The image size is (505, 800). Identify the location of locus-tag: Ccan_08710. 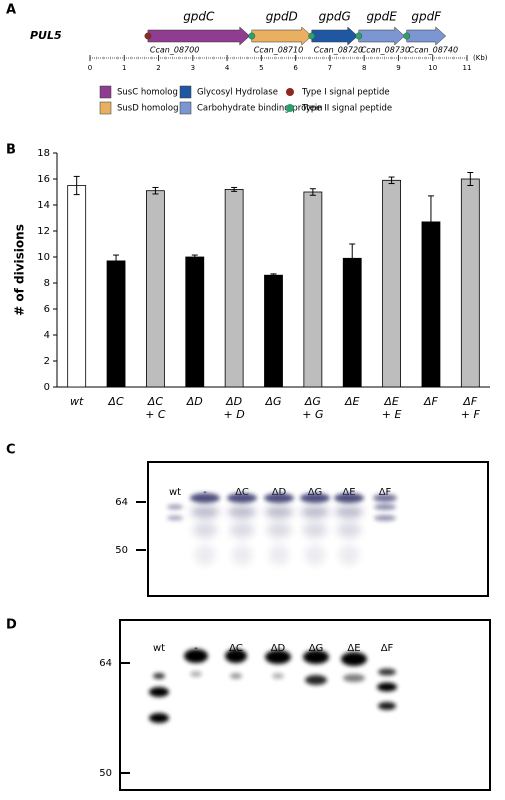
(278, 50).